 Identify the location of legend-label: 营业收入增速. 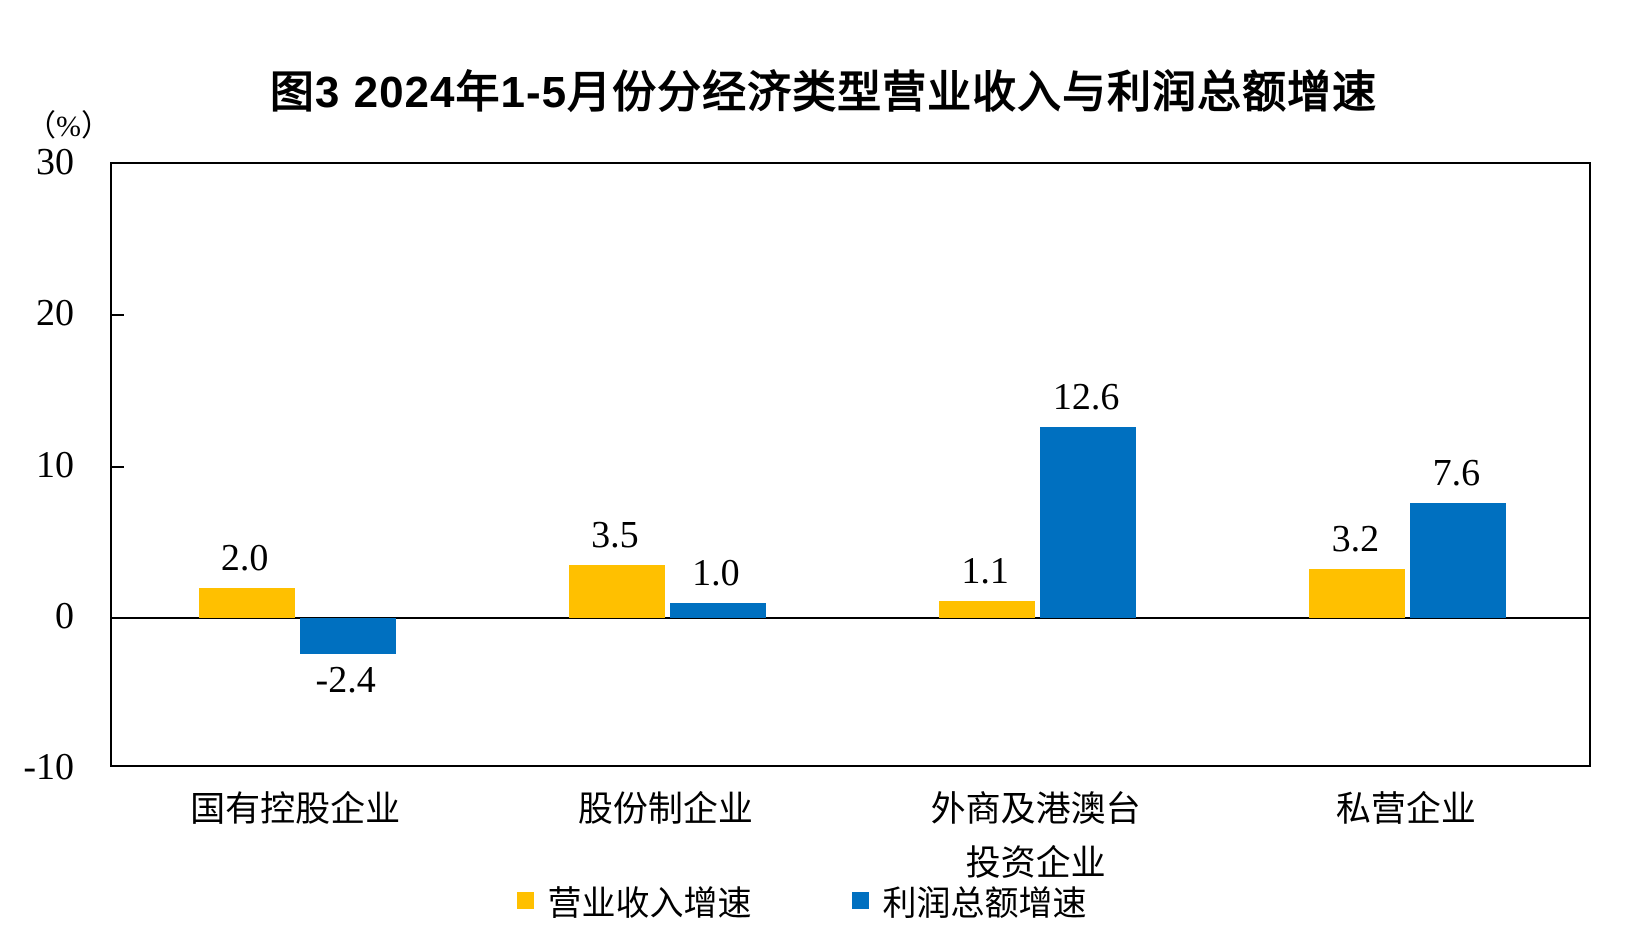
(649, 904).